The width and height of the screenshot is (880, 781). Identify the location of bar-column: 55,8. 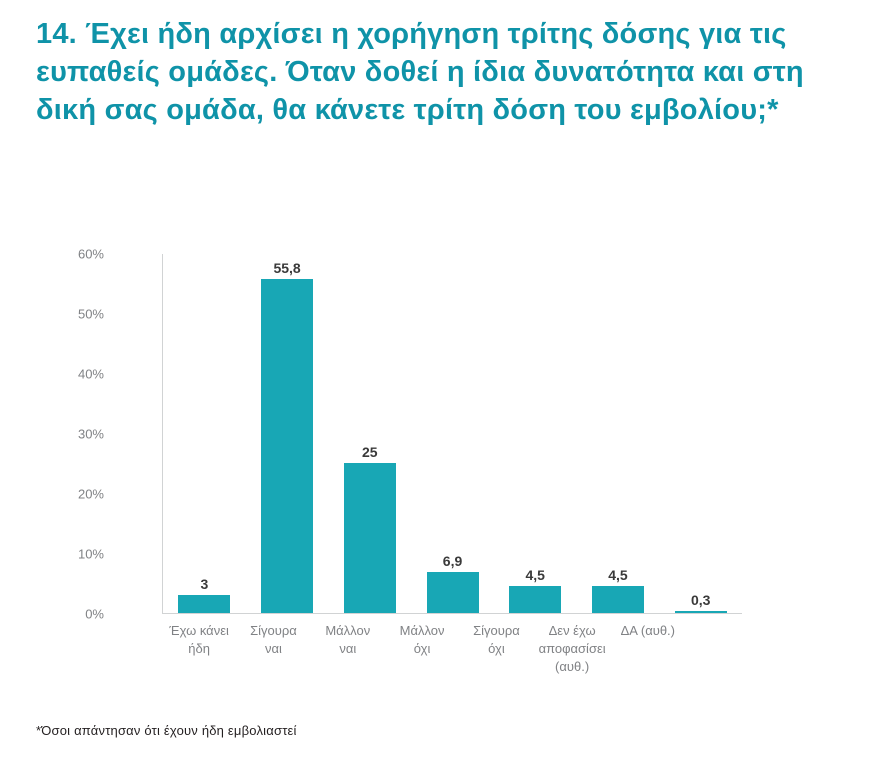
(287, 433).